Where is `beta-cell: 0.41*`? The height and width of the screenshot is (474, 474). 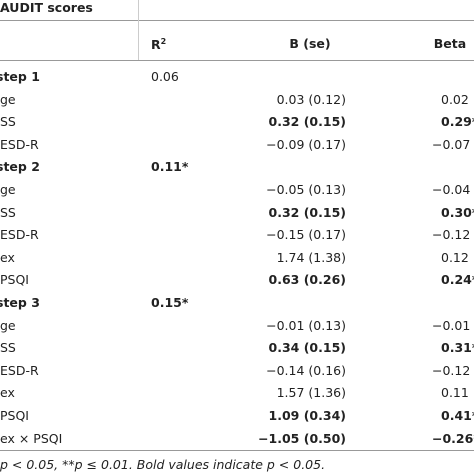 beta-cell: 0.41* is located at coordinates (457, 415).